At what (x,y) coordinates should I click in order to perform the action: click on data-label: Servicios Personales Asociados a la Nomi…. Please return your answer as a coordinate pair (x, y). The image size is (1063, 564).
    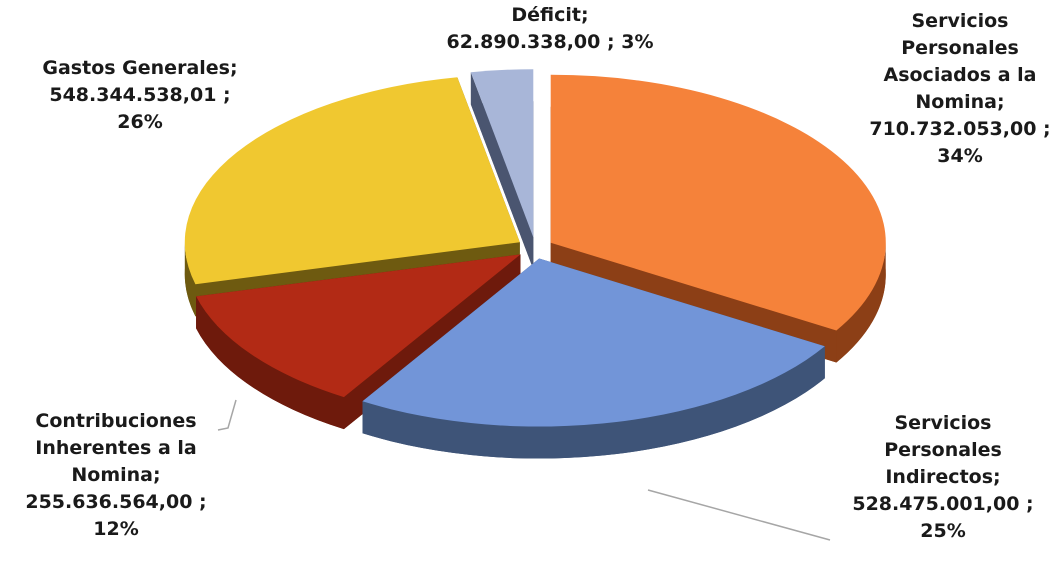
    Looking at the image, I should click on (959, 89).